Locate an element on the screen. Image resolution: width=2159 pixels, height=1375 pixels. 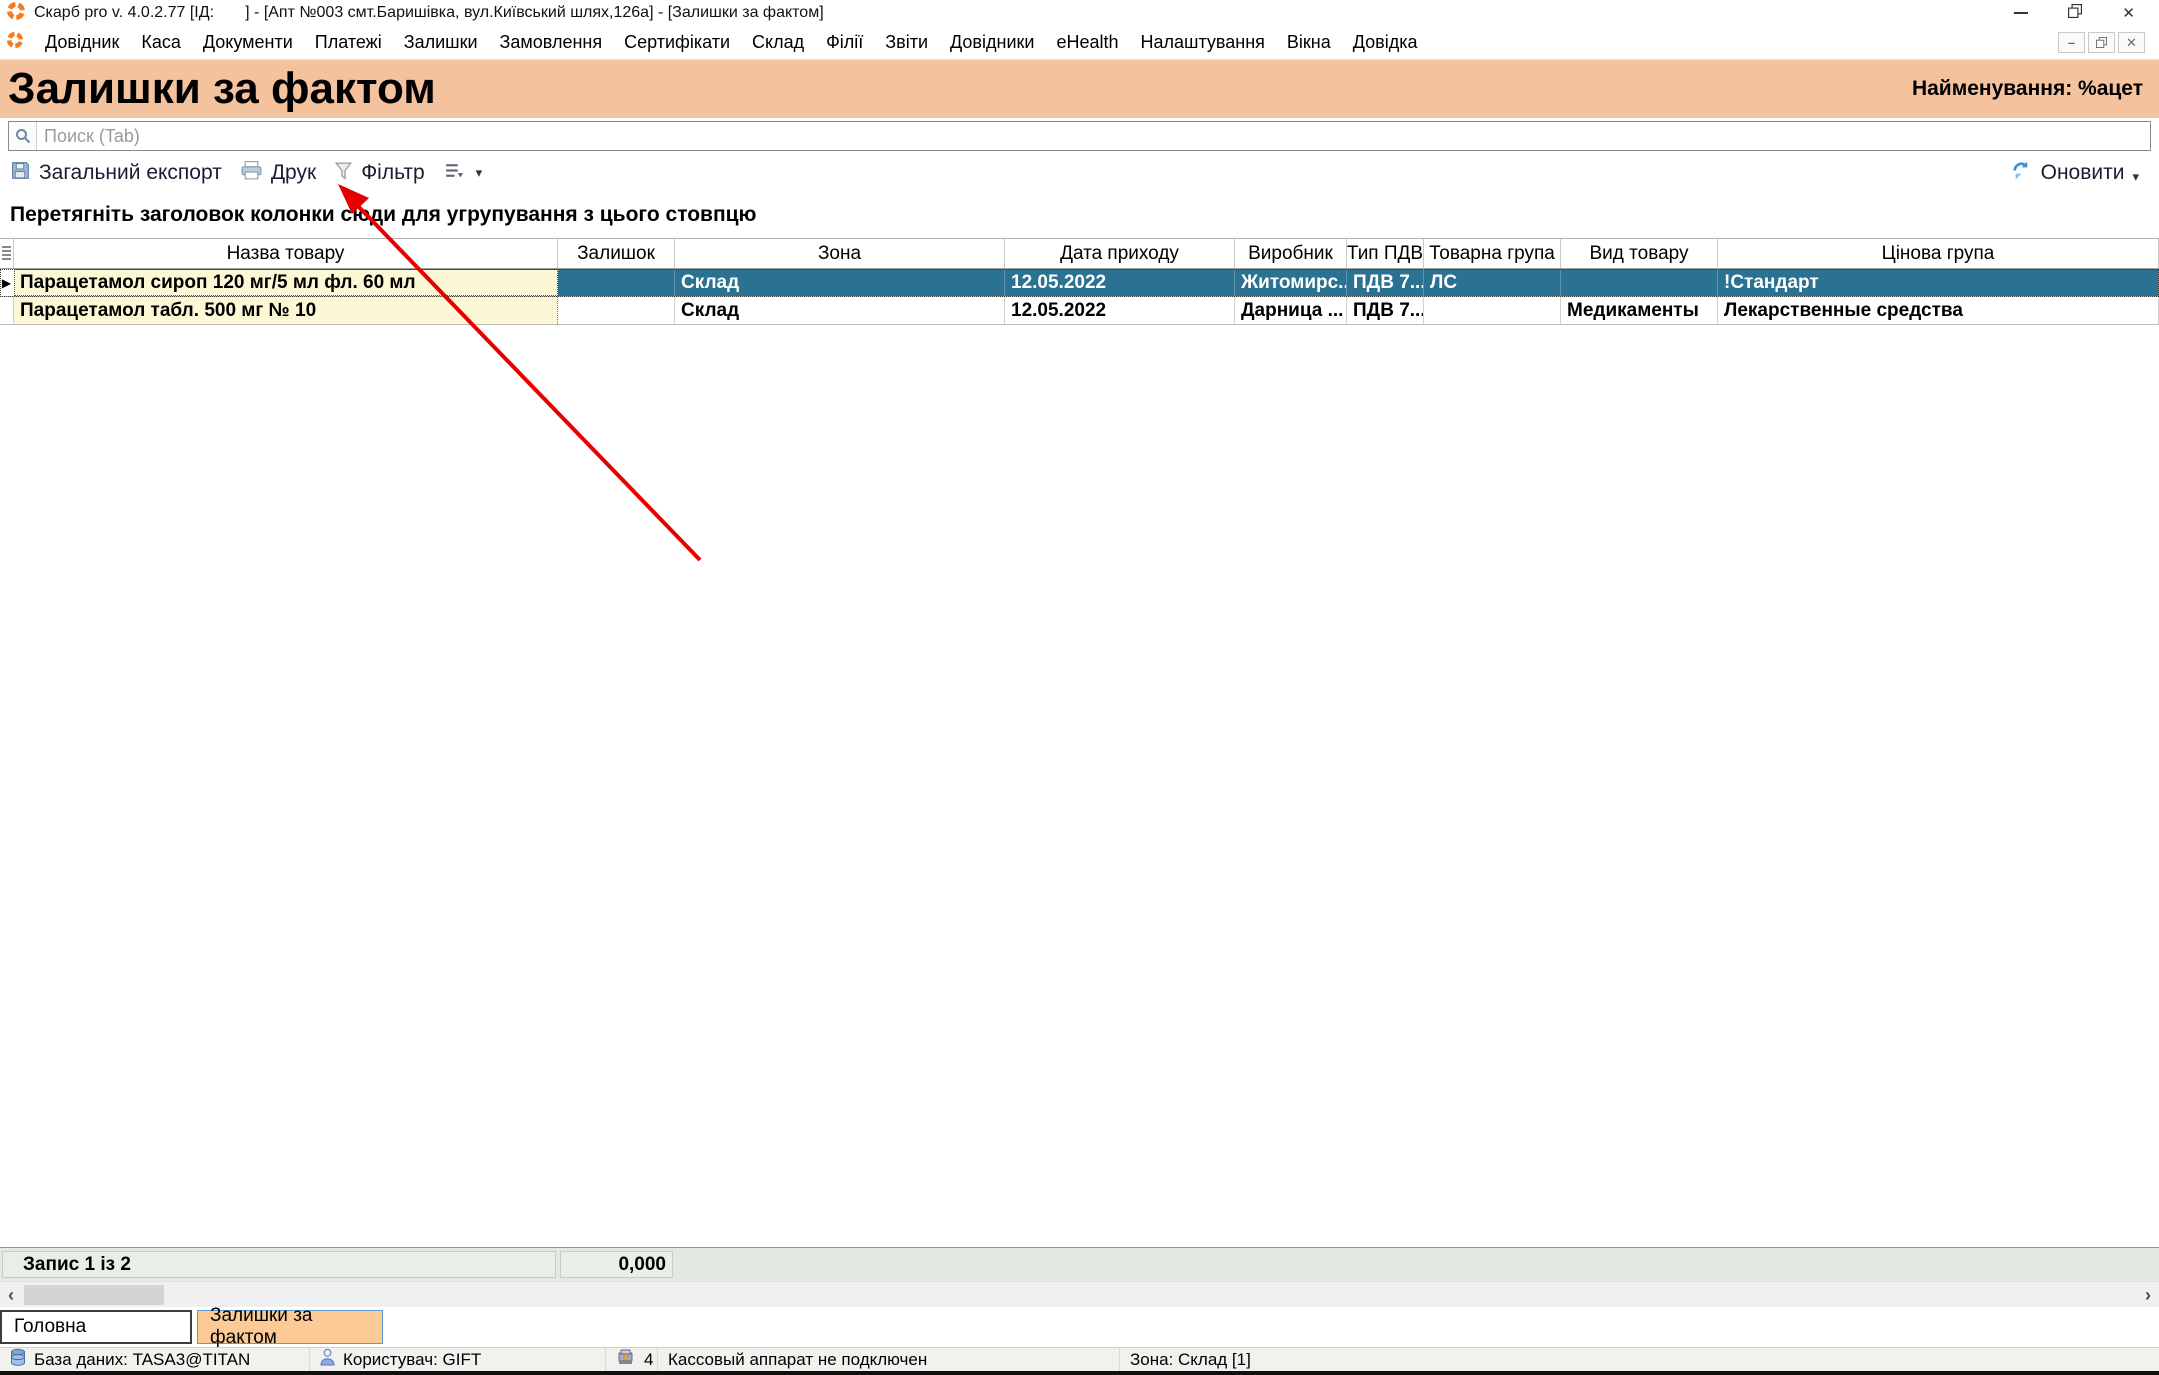
column-chooser-icon is located at coordinates (7, 253).